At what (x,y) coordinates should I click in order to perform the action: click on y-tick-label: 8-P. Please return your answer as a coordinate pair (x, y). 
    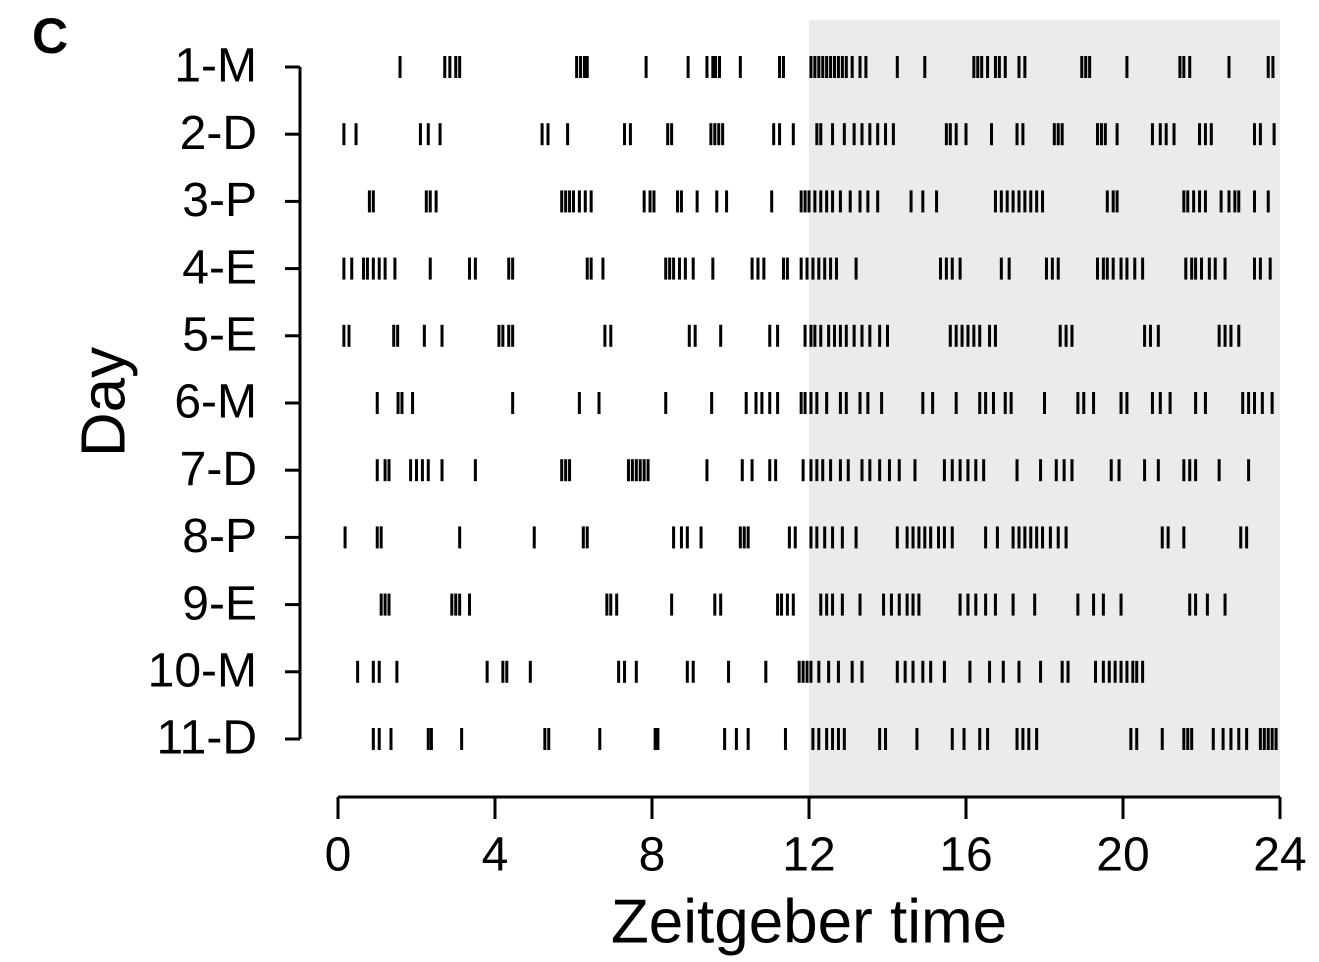
    Looking at the image, I should click on (219, 536).